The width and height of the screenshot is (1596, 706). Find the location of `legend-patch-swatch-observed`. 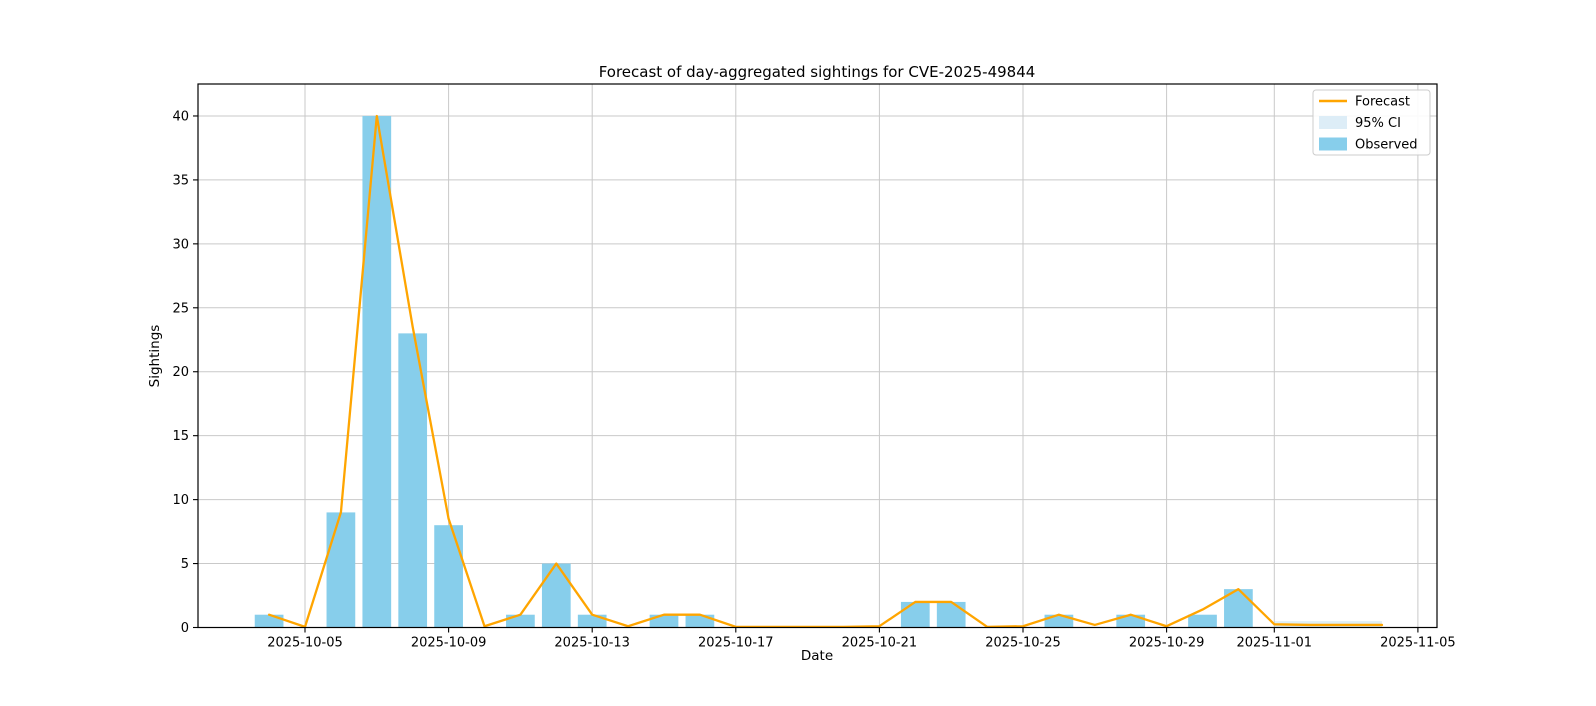

legend-patch-swatch-observed is located at coordinates (1333, 144).